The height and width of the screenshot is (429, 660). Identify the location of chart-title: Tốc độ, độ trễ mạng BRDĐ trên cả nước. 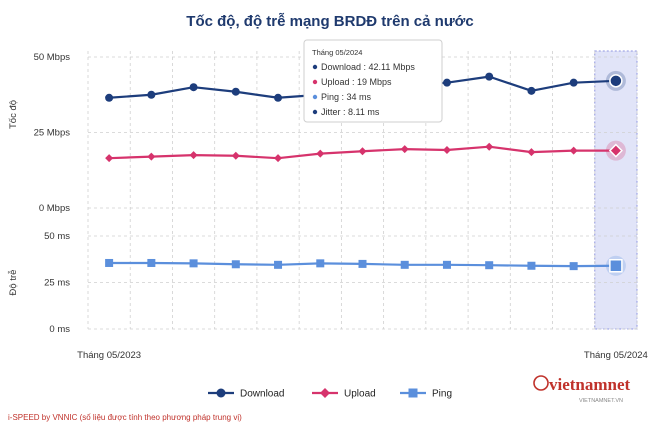
(329, 21).